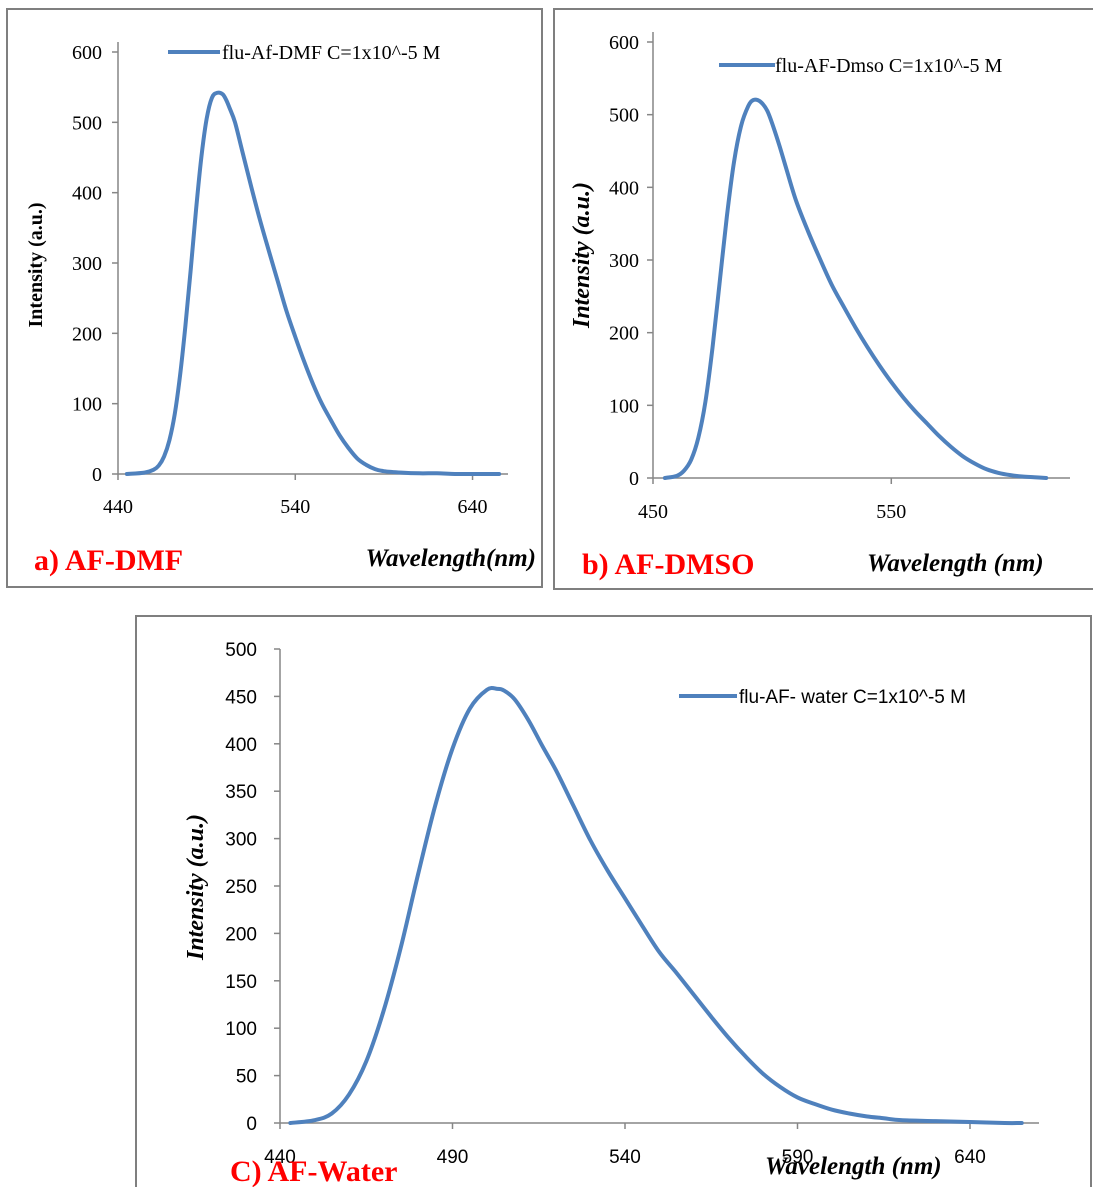  I want to click on legend-label: flu-AF-Dmso C=1x10^-5 M, so click(889, 66).